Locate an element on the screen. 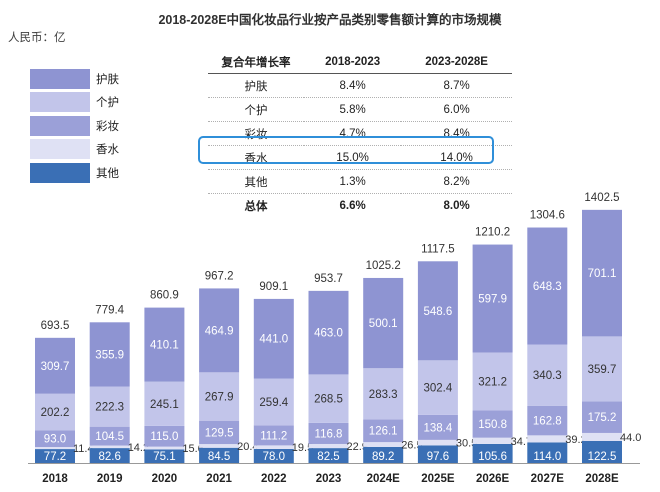 The width and height of the screenshot is (660, 492). table-row: 个护 5.8% 6.0% is located at coordinates (360, 109).